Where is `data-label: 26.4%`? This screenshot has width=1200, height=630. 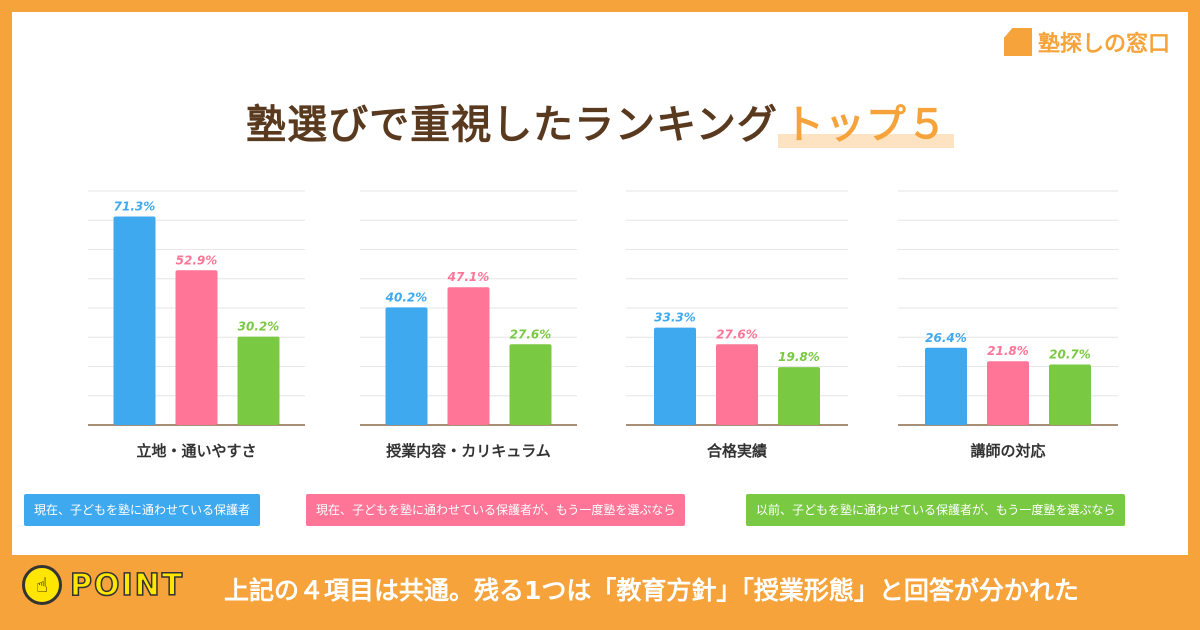
data-label: 26.4% is located at coordinates (946, 338).